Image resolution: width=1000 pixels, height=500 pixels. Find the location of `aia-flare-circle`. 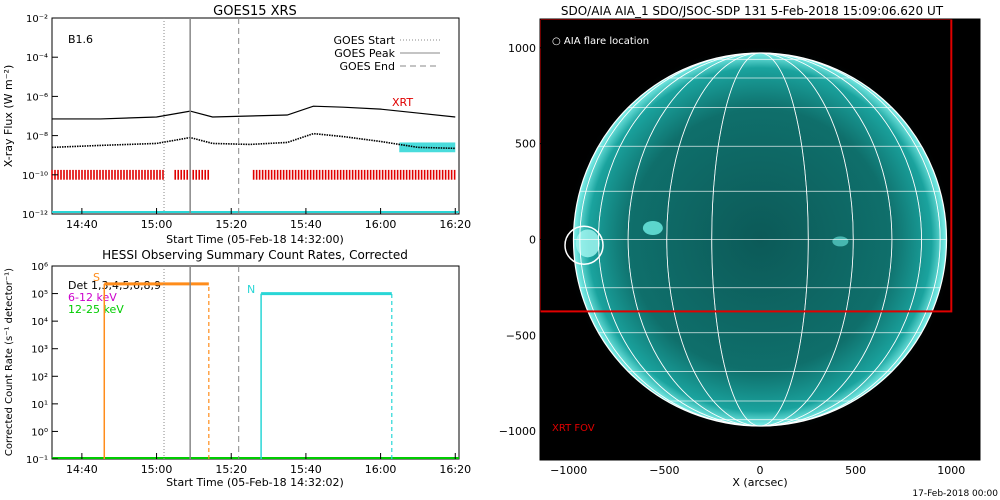

aia-flare-circle is located at coordinates (584, 245).